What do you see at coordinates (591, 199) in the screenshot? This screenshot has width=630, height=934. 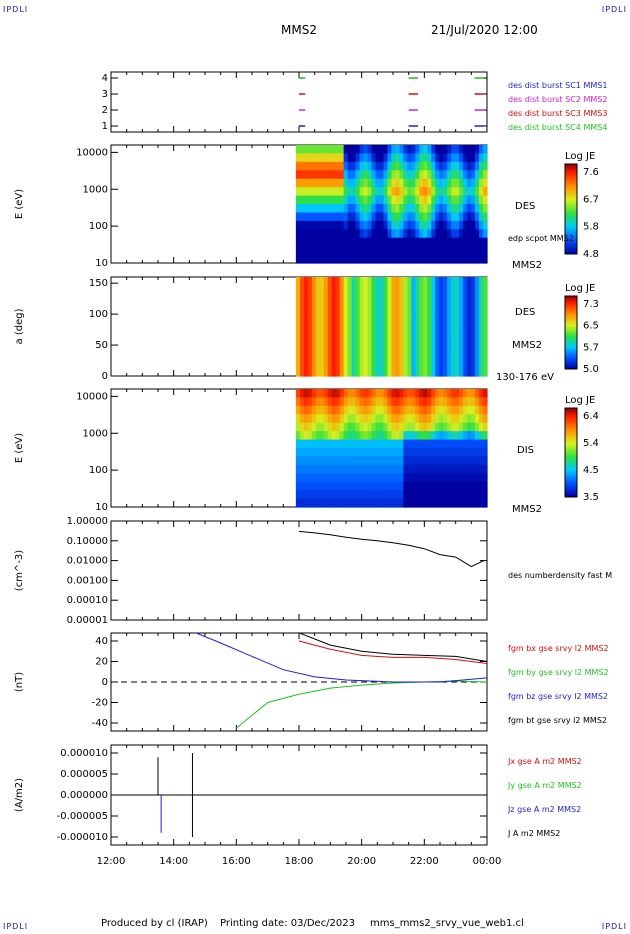 I see `colorbar-tick-label: 6.7` at bounding box center [591, 199].